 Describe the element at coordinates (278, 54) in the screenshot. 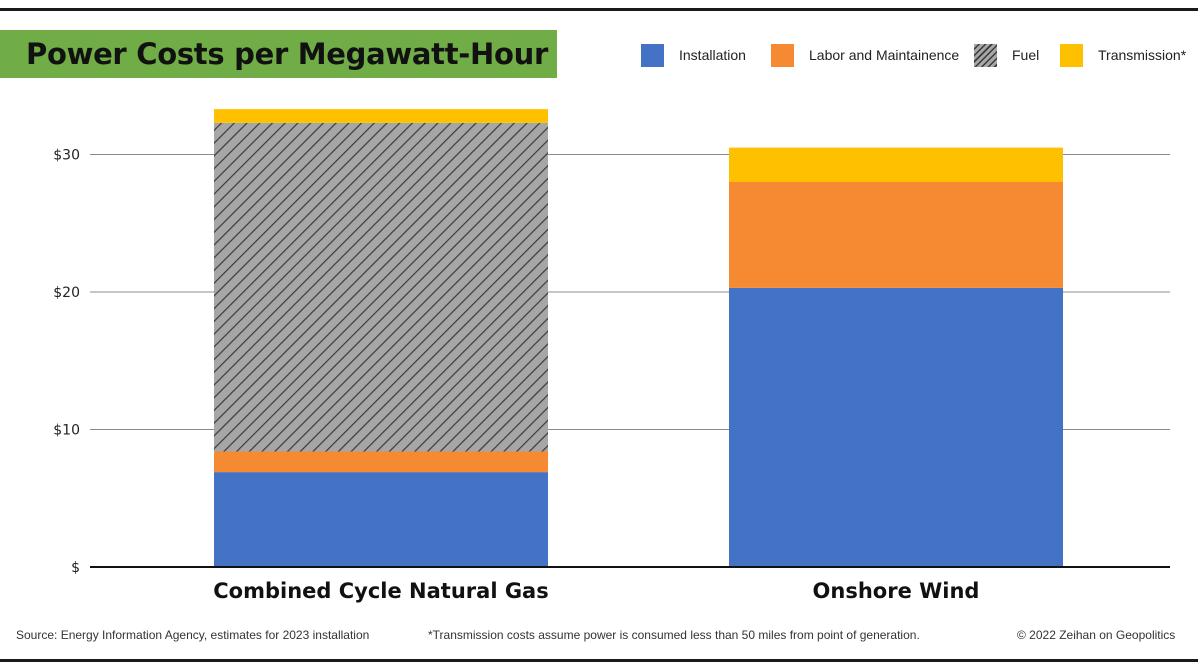

I see `chart-title: Power Costs per Megawatt-Hour` at that location.